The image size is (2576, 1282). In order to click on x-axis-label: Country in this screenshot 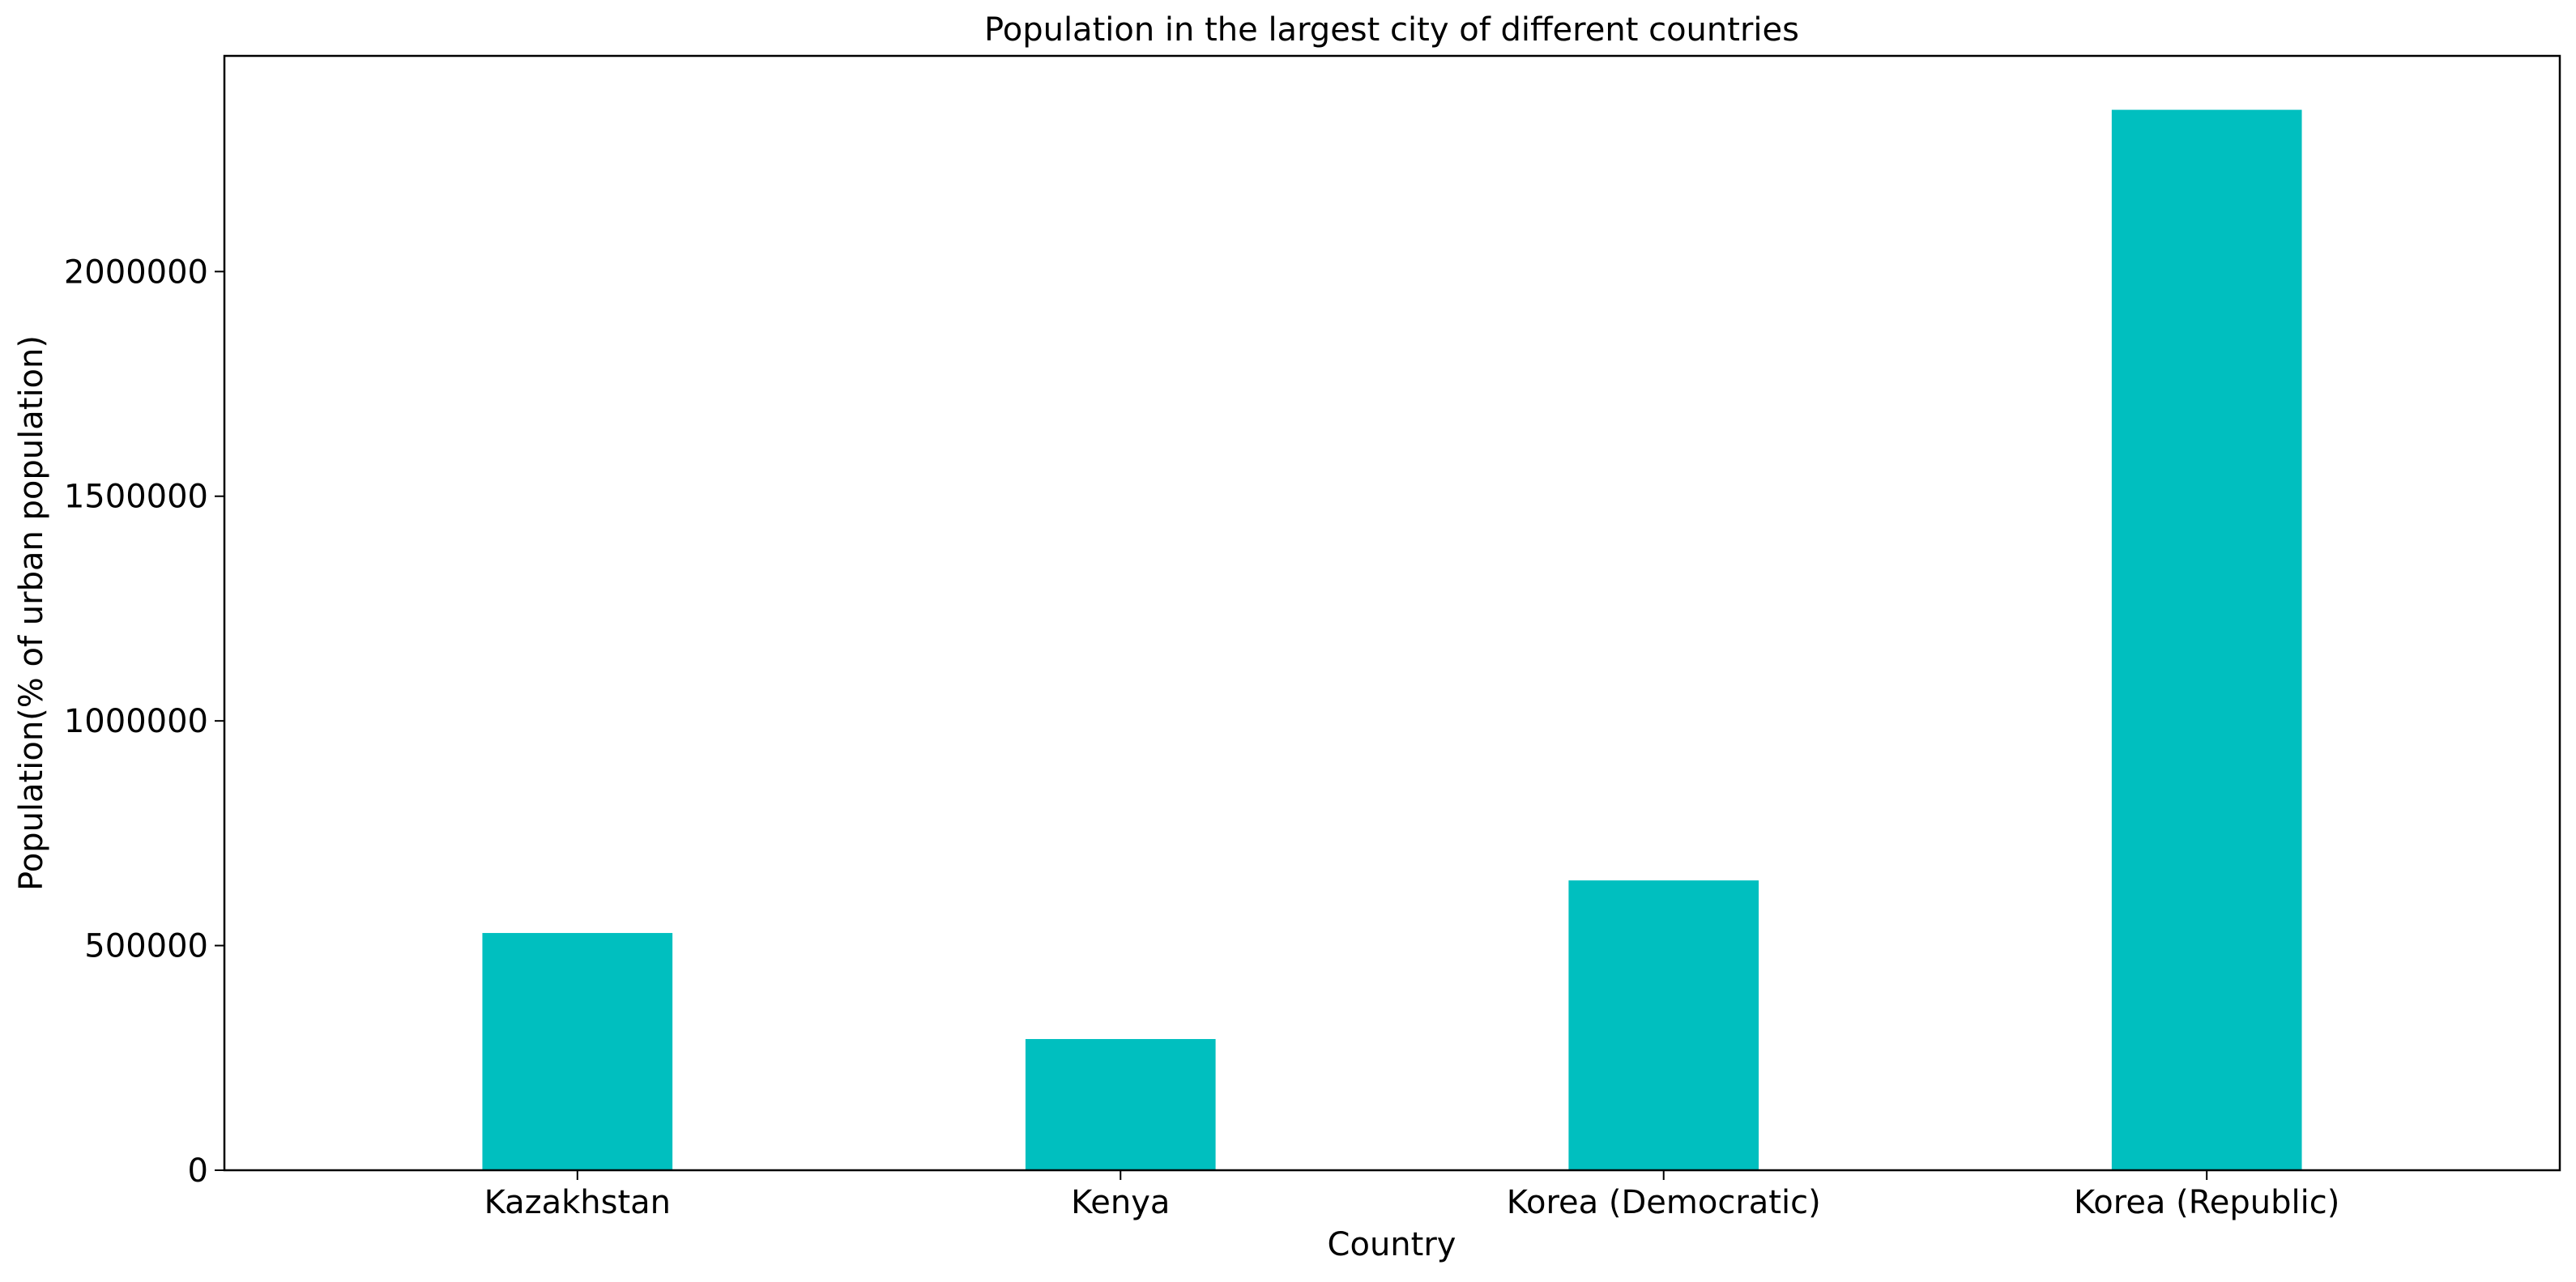, I will do `click(1392, 1244)`.